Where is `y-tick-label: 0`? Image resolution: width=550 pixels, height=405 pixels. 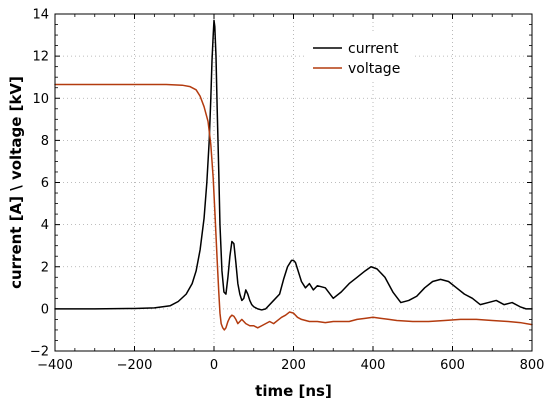 y-tick-label: 0 is located at coordinates (45, 309).